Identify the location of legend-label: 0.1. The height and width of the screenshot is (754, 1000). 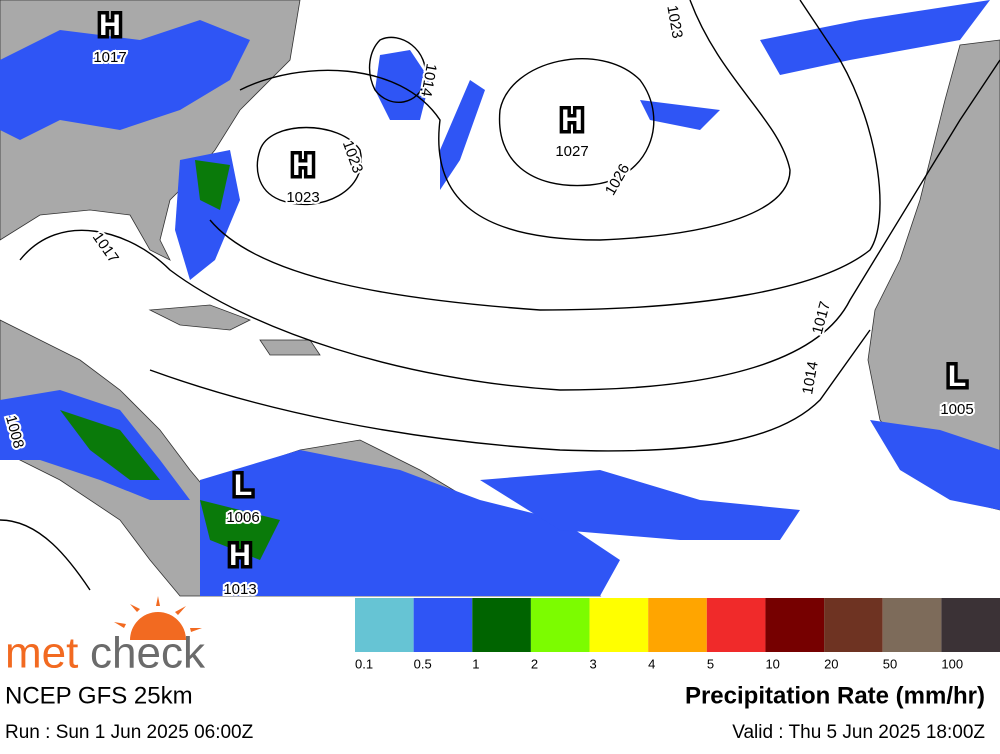
(364, 663).